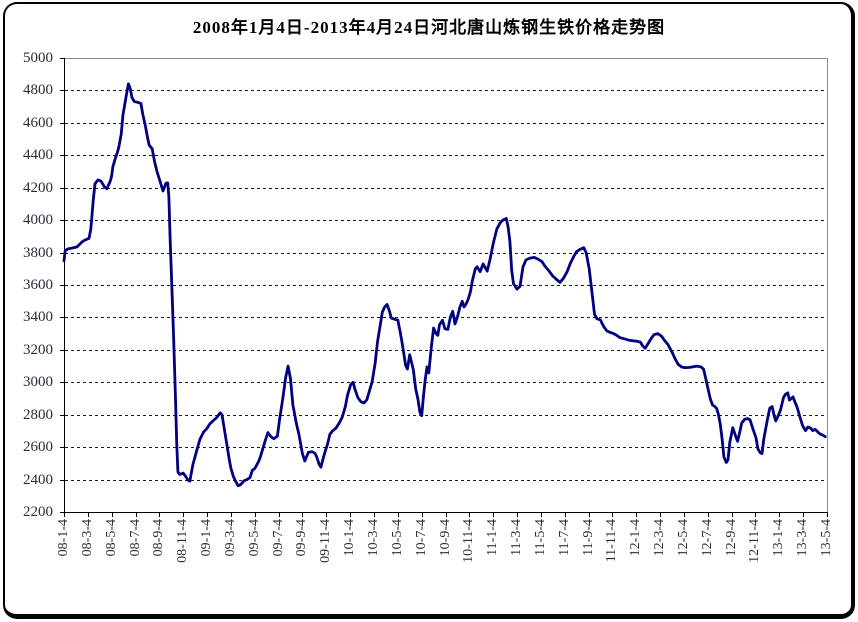  I want to click on x-axis-label: 10-3-4, so click(373, 538).